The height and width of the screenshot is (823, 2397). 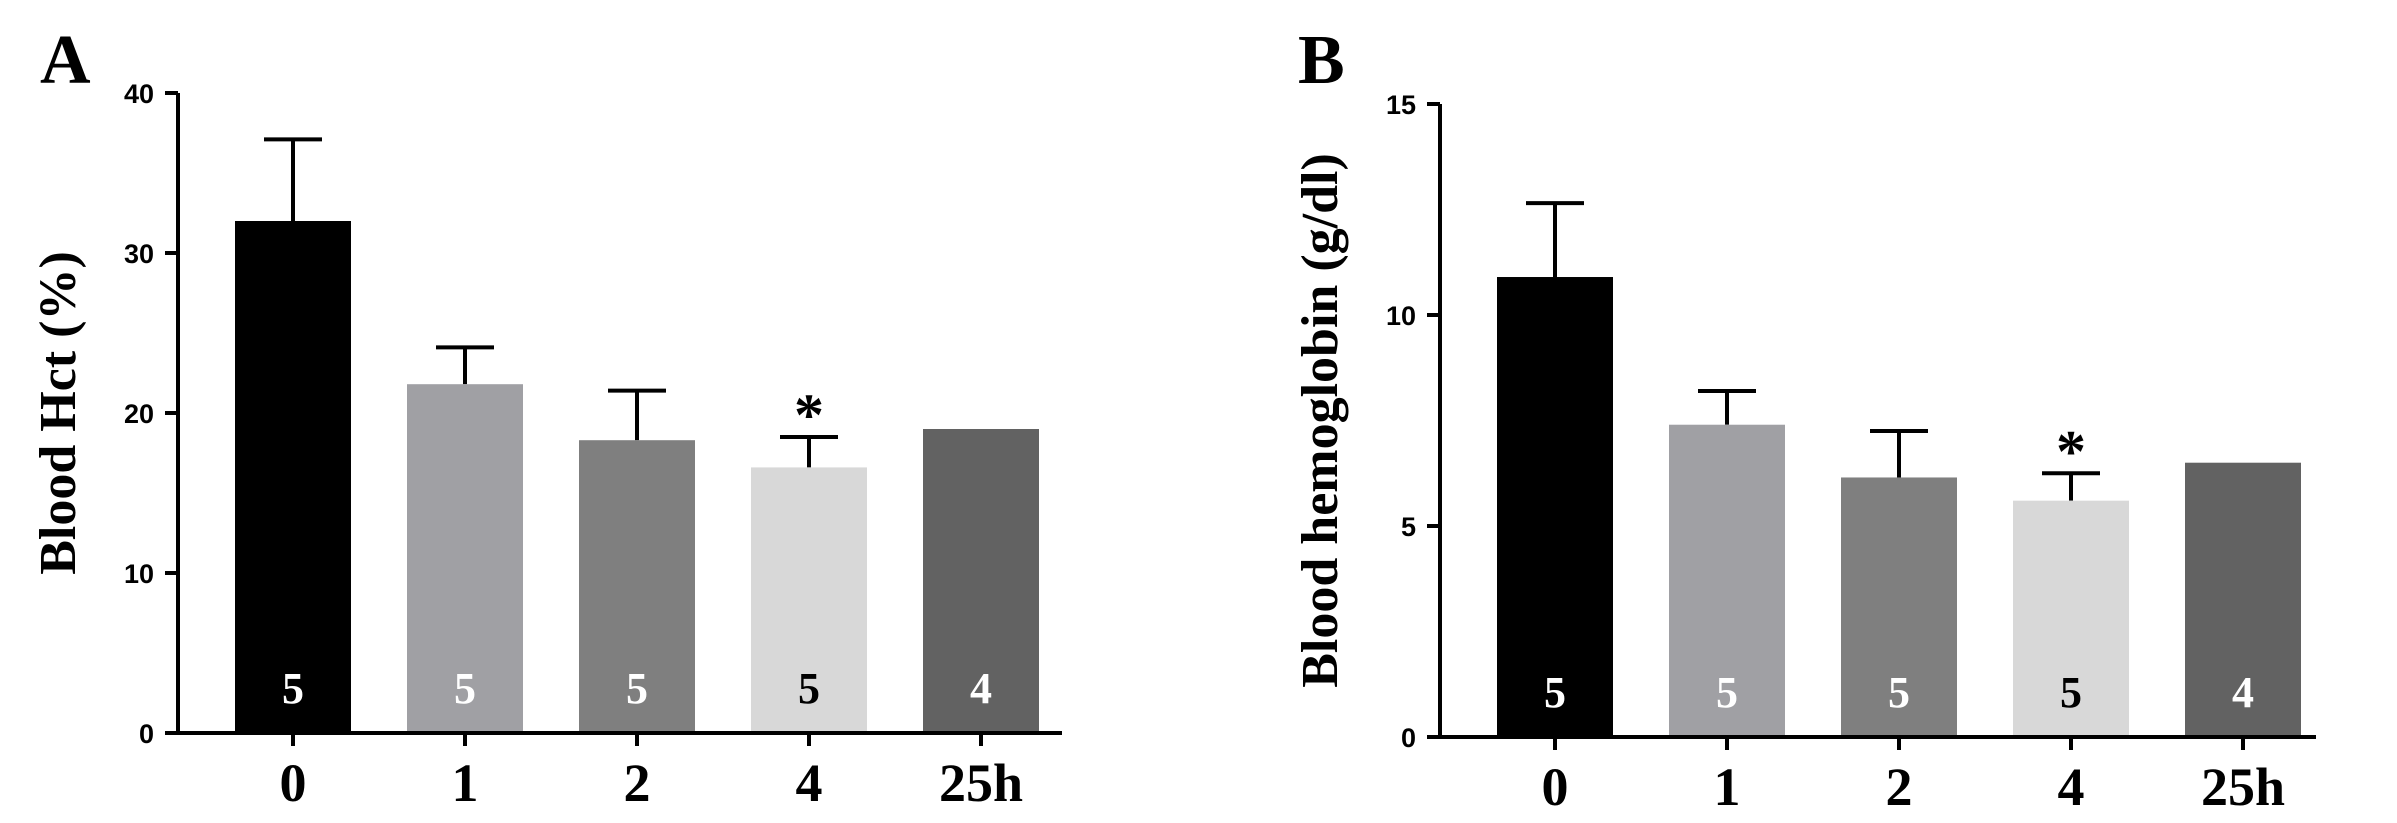 I want to click on panel-b-n-label-0: 5, so click(x=1555, y=692).